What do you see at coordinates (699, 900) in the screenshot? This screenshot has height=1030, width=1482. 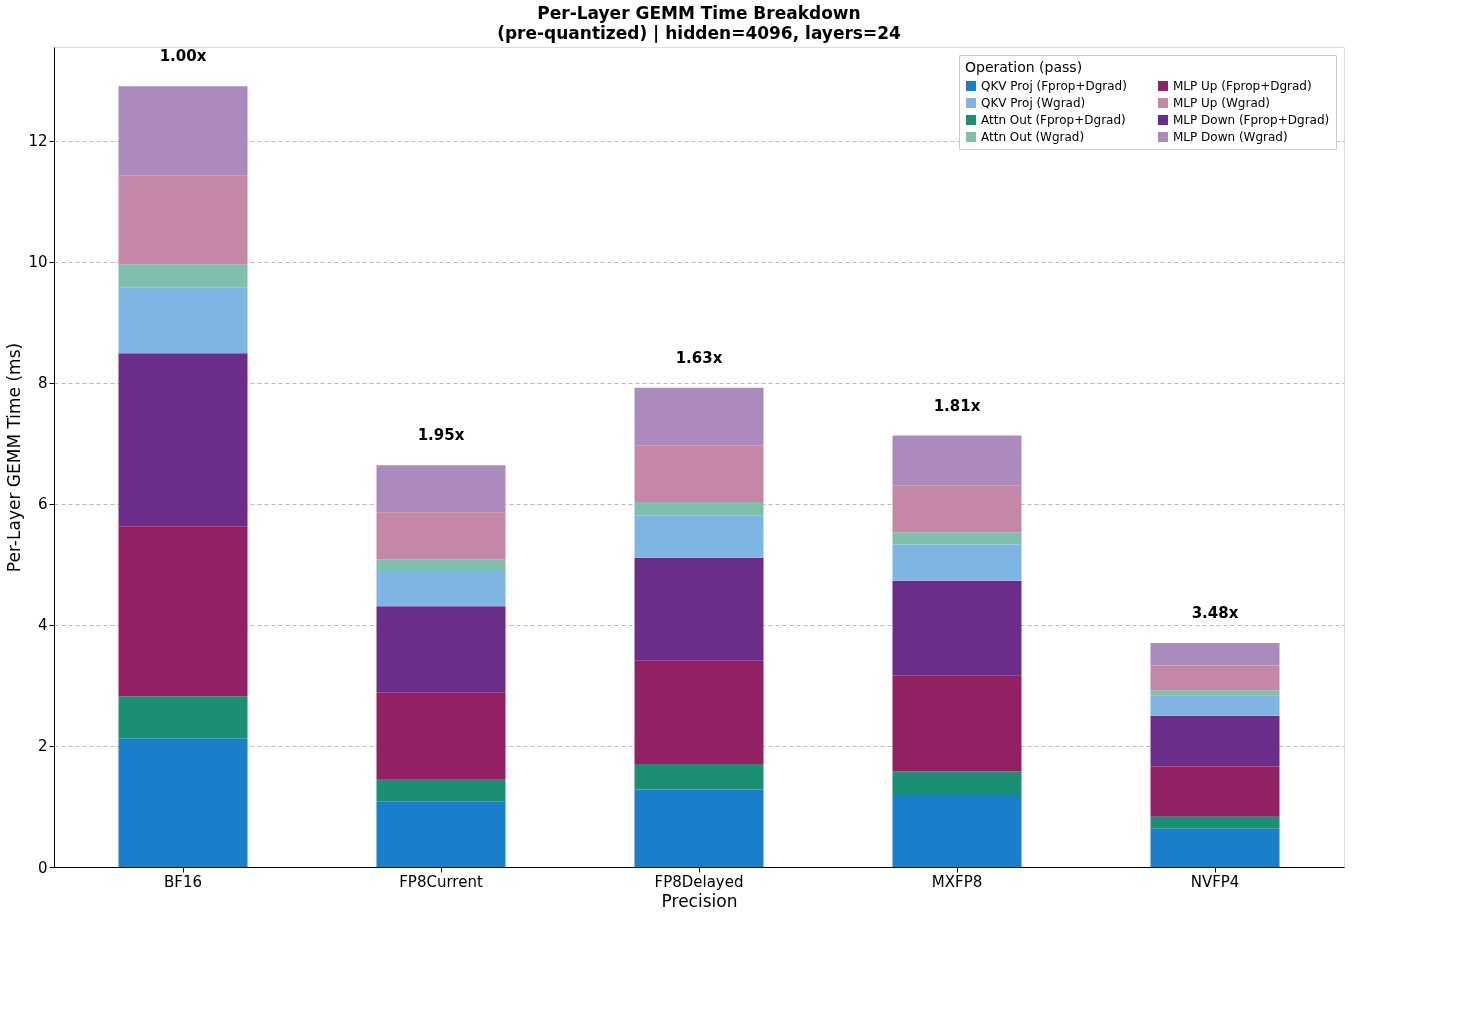 I see `x-axis-title: Precision` at bounding box center [699, 900].